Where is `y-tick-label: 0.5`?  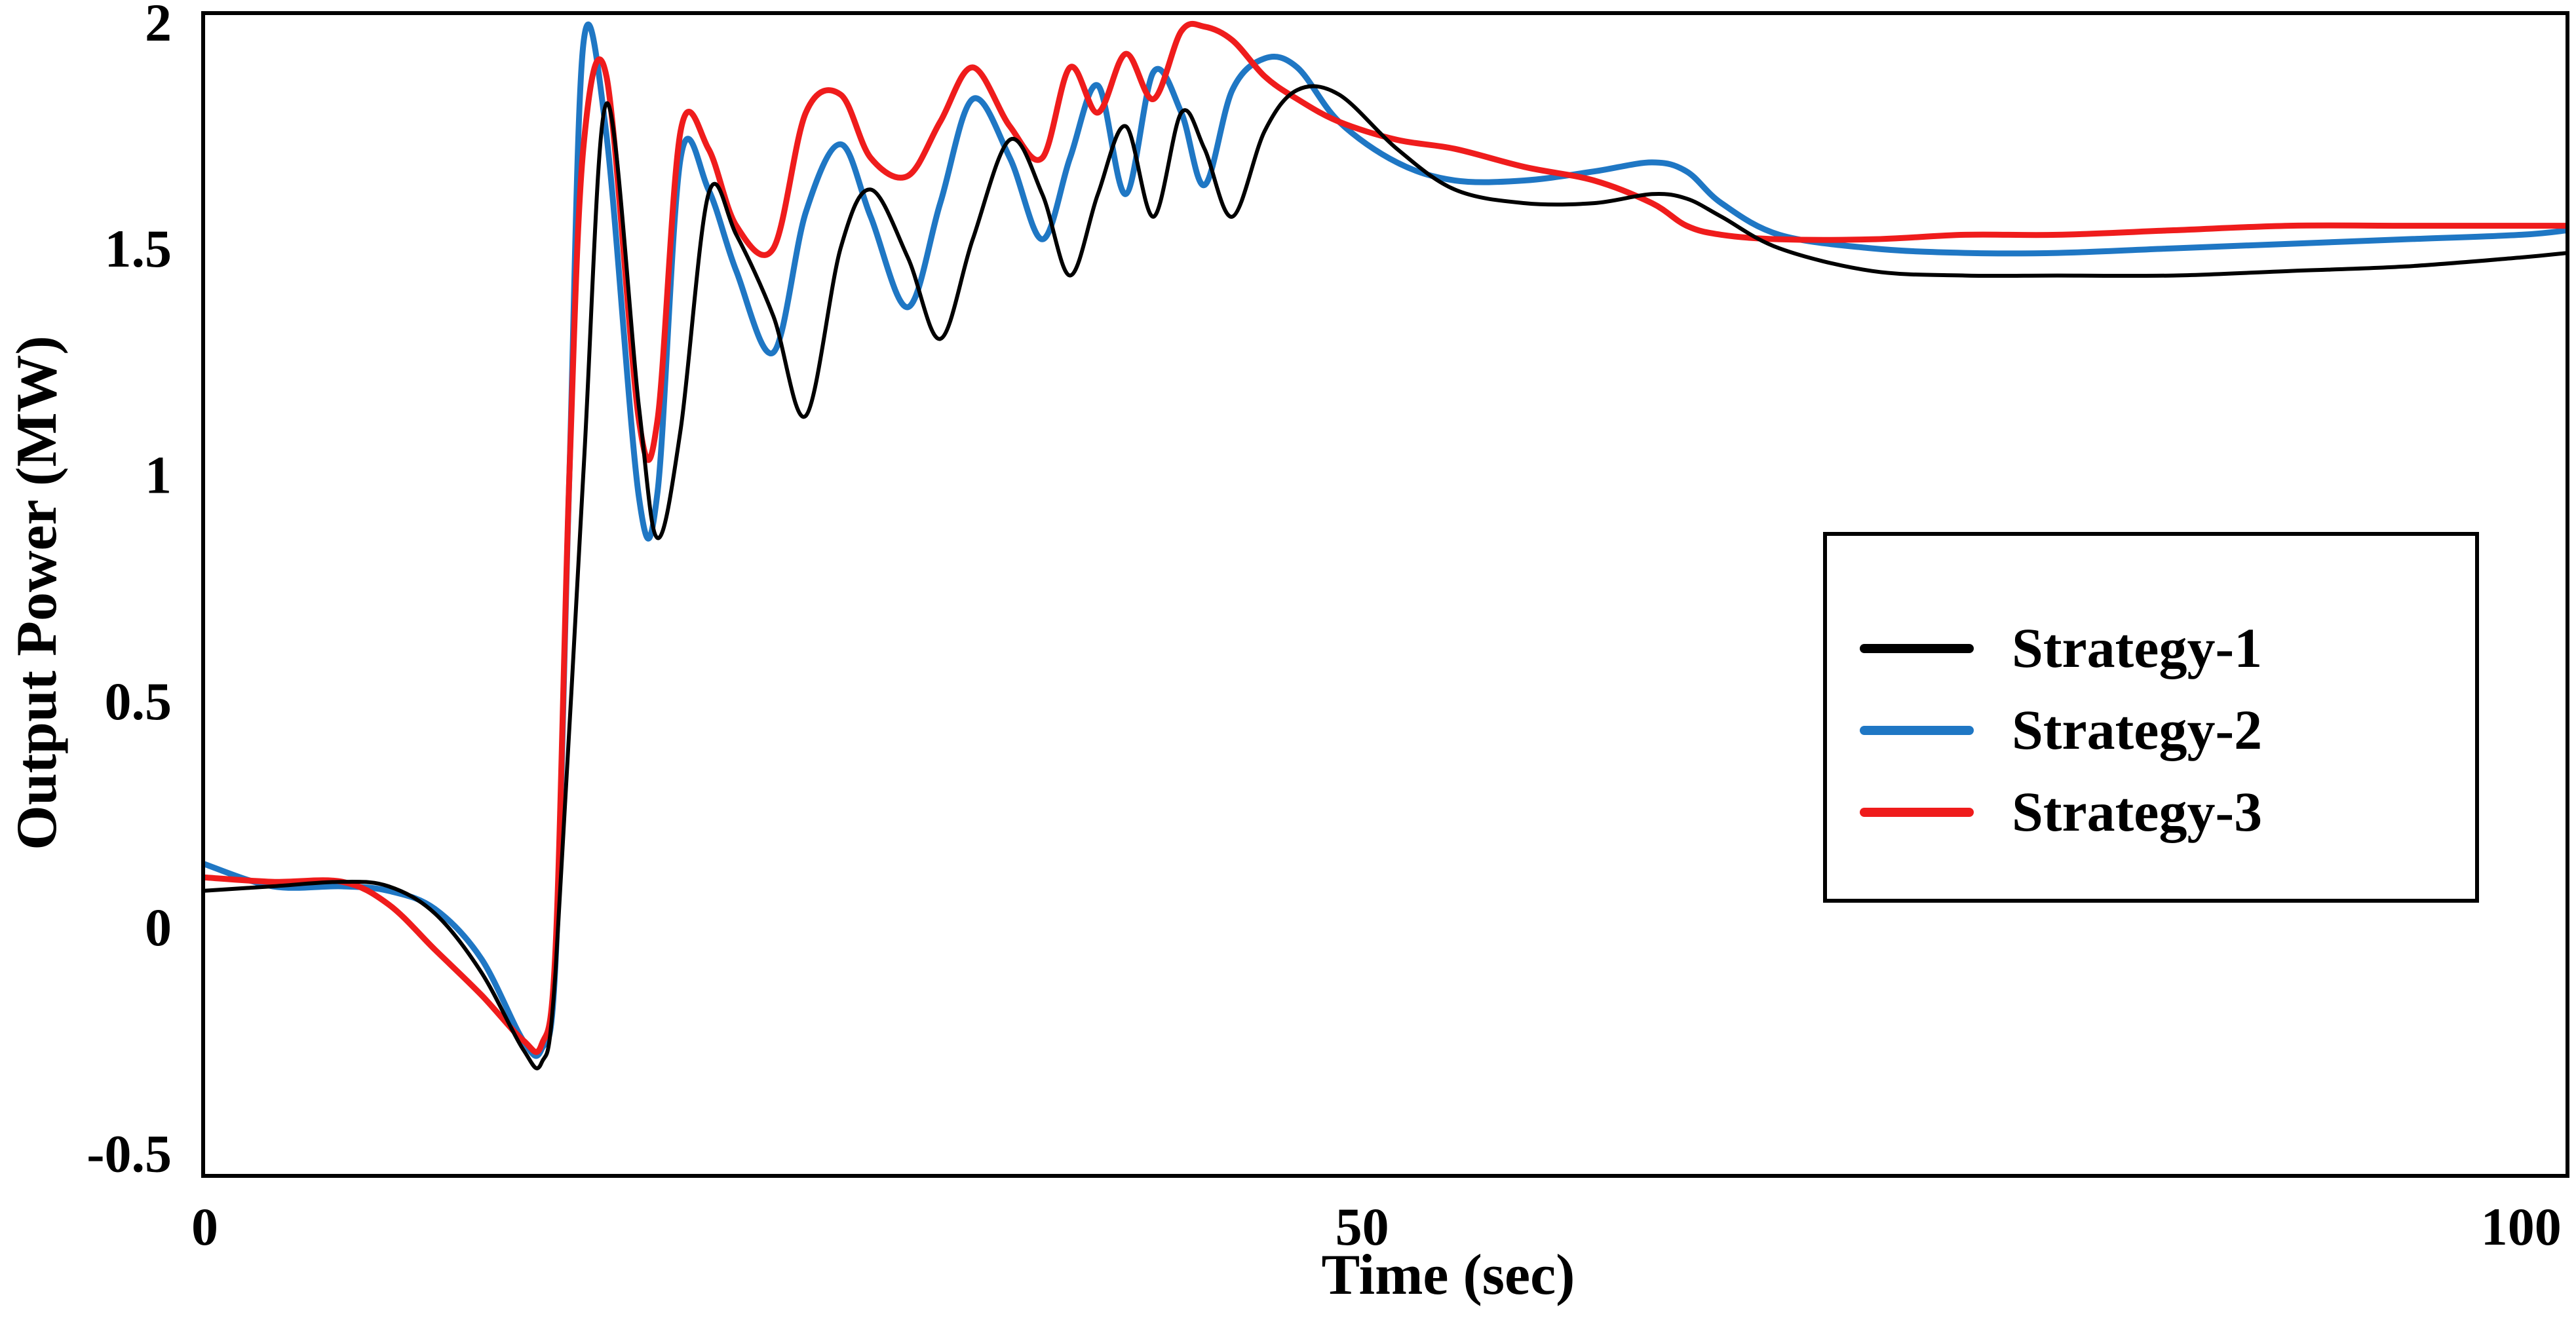 y-tick-label: 0.5 is located at coordinates (138, 701).